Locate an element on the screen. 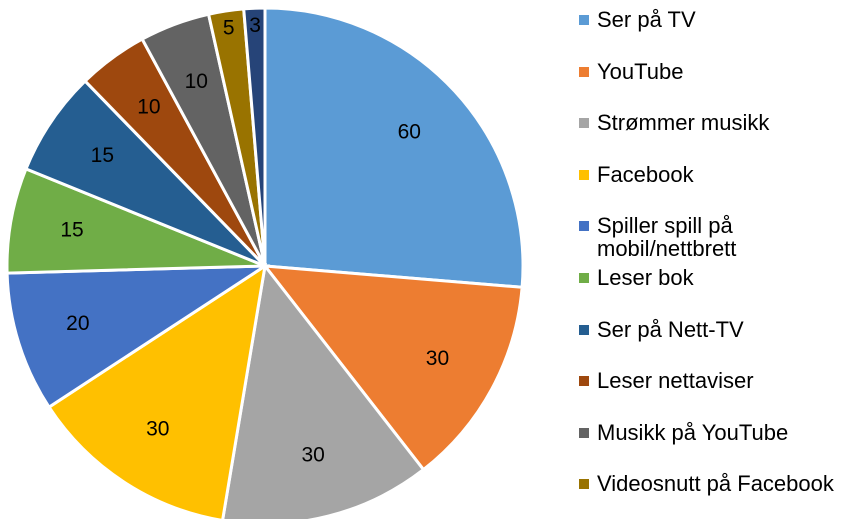  data-label: 20 is located at coordinates (77, 323).